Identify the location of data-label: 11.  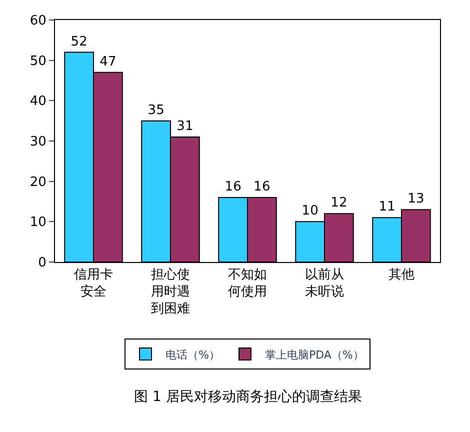
(387, 207).